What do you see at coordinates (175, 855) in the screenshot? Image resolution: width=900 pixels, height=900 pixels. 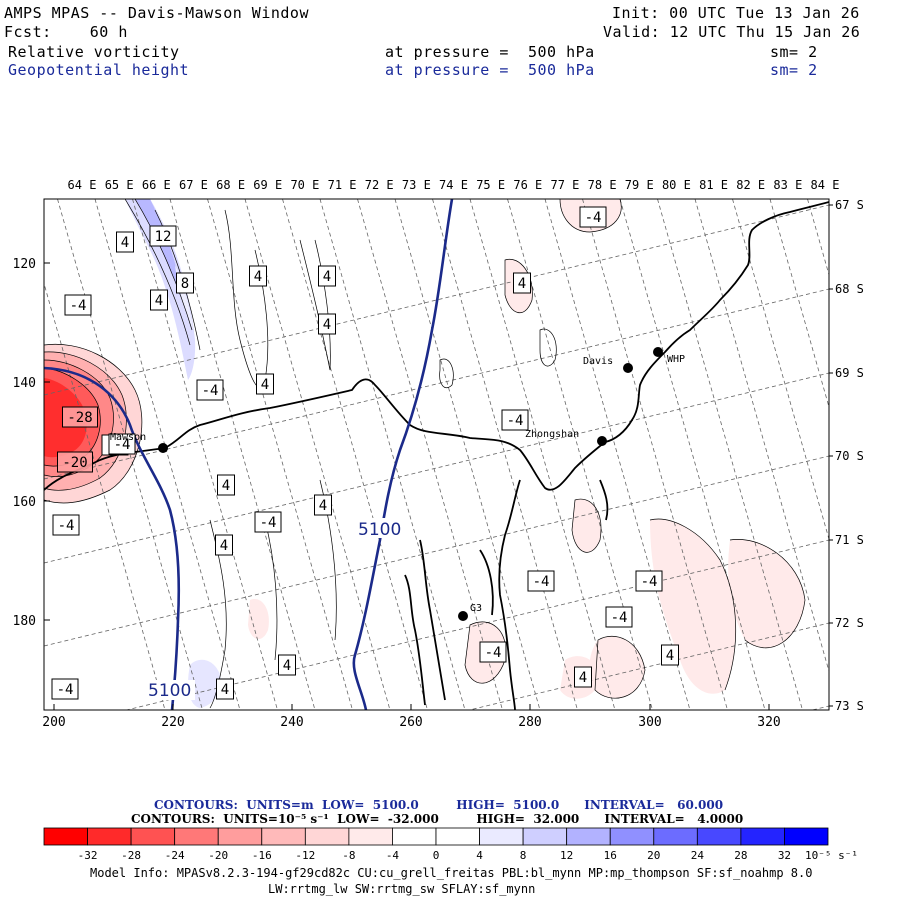 I see `colorbar-tick-label: -24` at bounding box center [175, 855].